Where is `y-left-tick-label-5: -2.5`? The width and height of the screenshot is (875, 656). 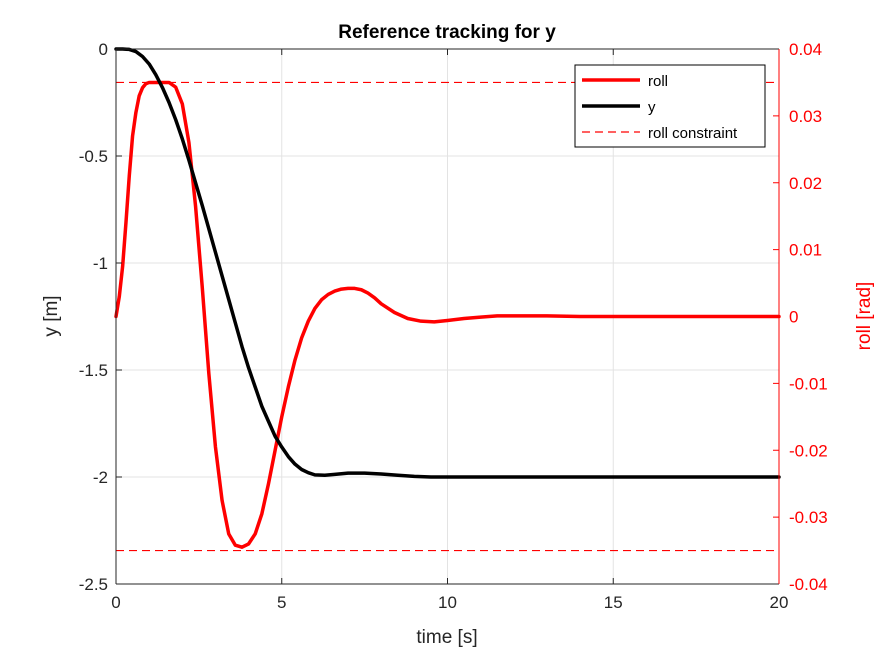
y-left-tick-label-5: -2.5 is located at coordinates (93, 584).